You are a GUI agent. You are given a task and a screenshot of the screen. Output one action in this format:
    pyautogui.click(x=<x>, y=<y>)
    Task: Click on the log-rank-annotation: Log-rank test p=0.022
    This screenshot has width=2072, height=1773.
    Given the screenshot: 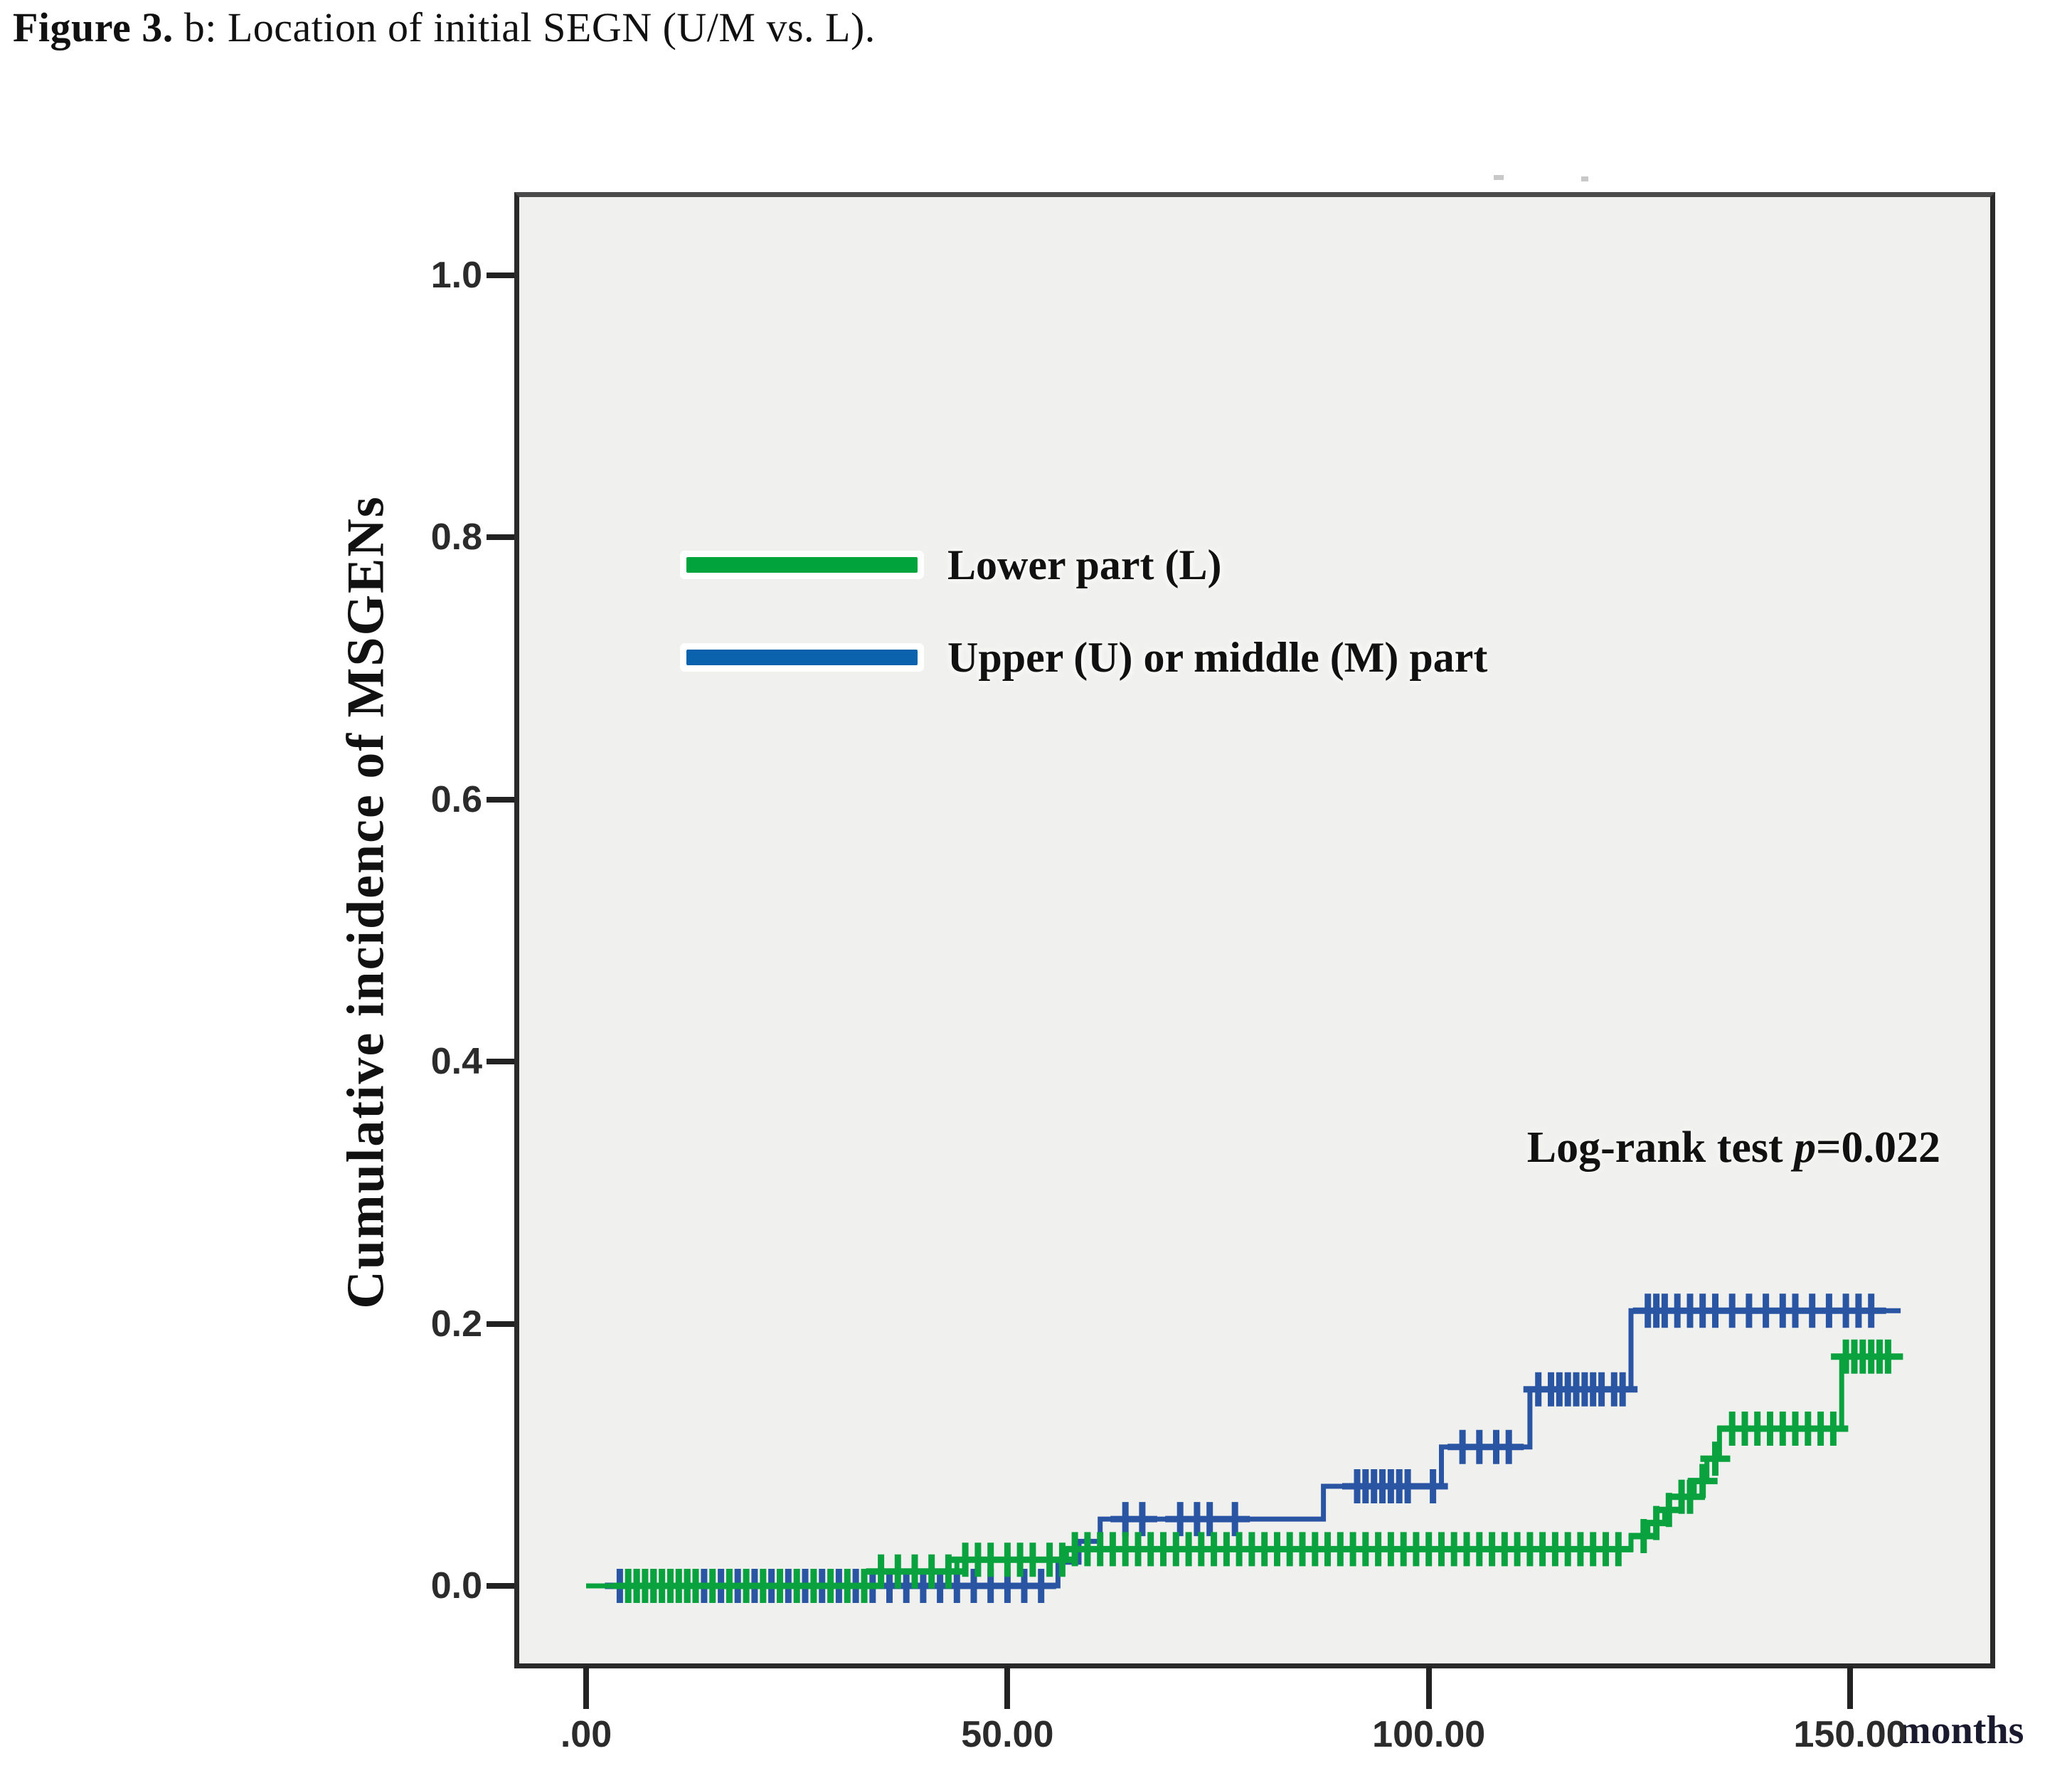 What is the action you would take?
    pyautogui.click(x=1733, y=1148)
    